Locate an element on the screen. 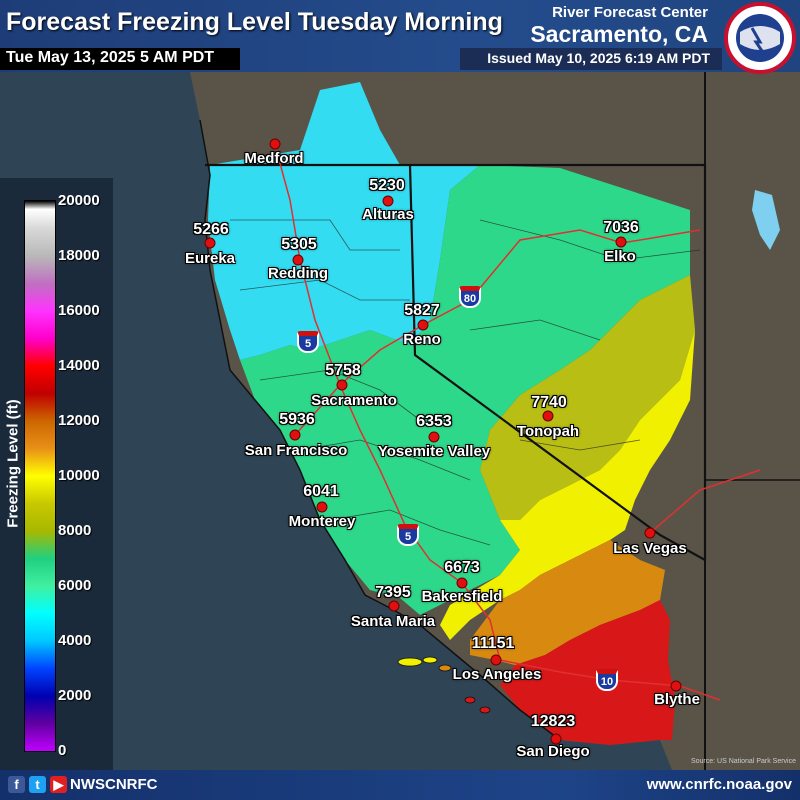 This screenshot has width=800, height=800. city-name: Bakersfield is located at coordinates (462, 596).